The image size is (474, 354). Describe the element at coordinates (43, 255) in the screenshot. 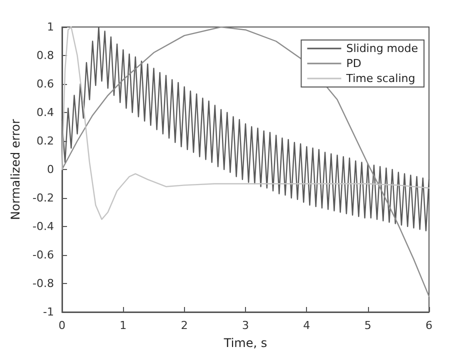

I see `y-tick-label: -0.6` at that location.